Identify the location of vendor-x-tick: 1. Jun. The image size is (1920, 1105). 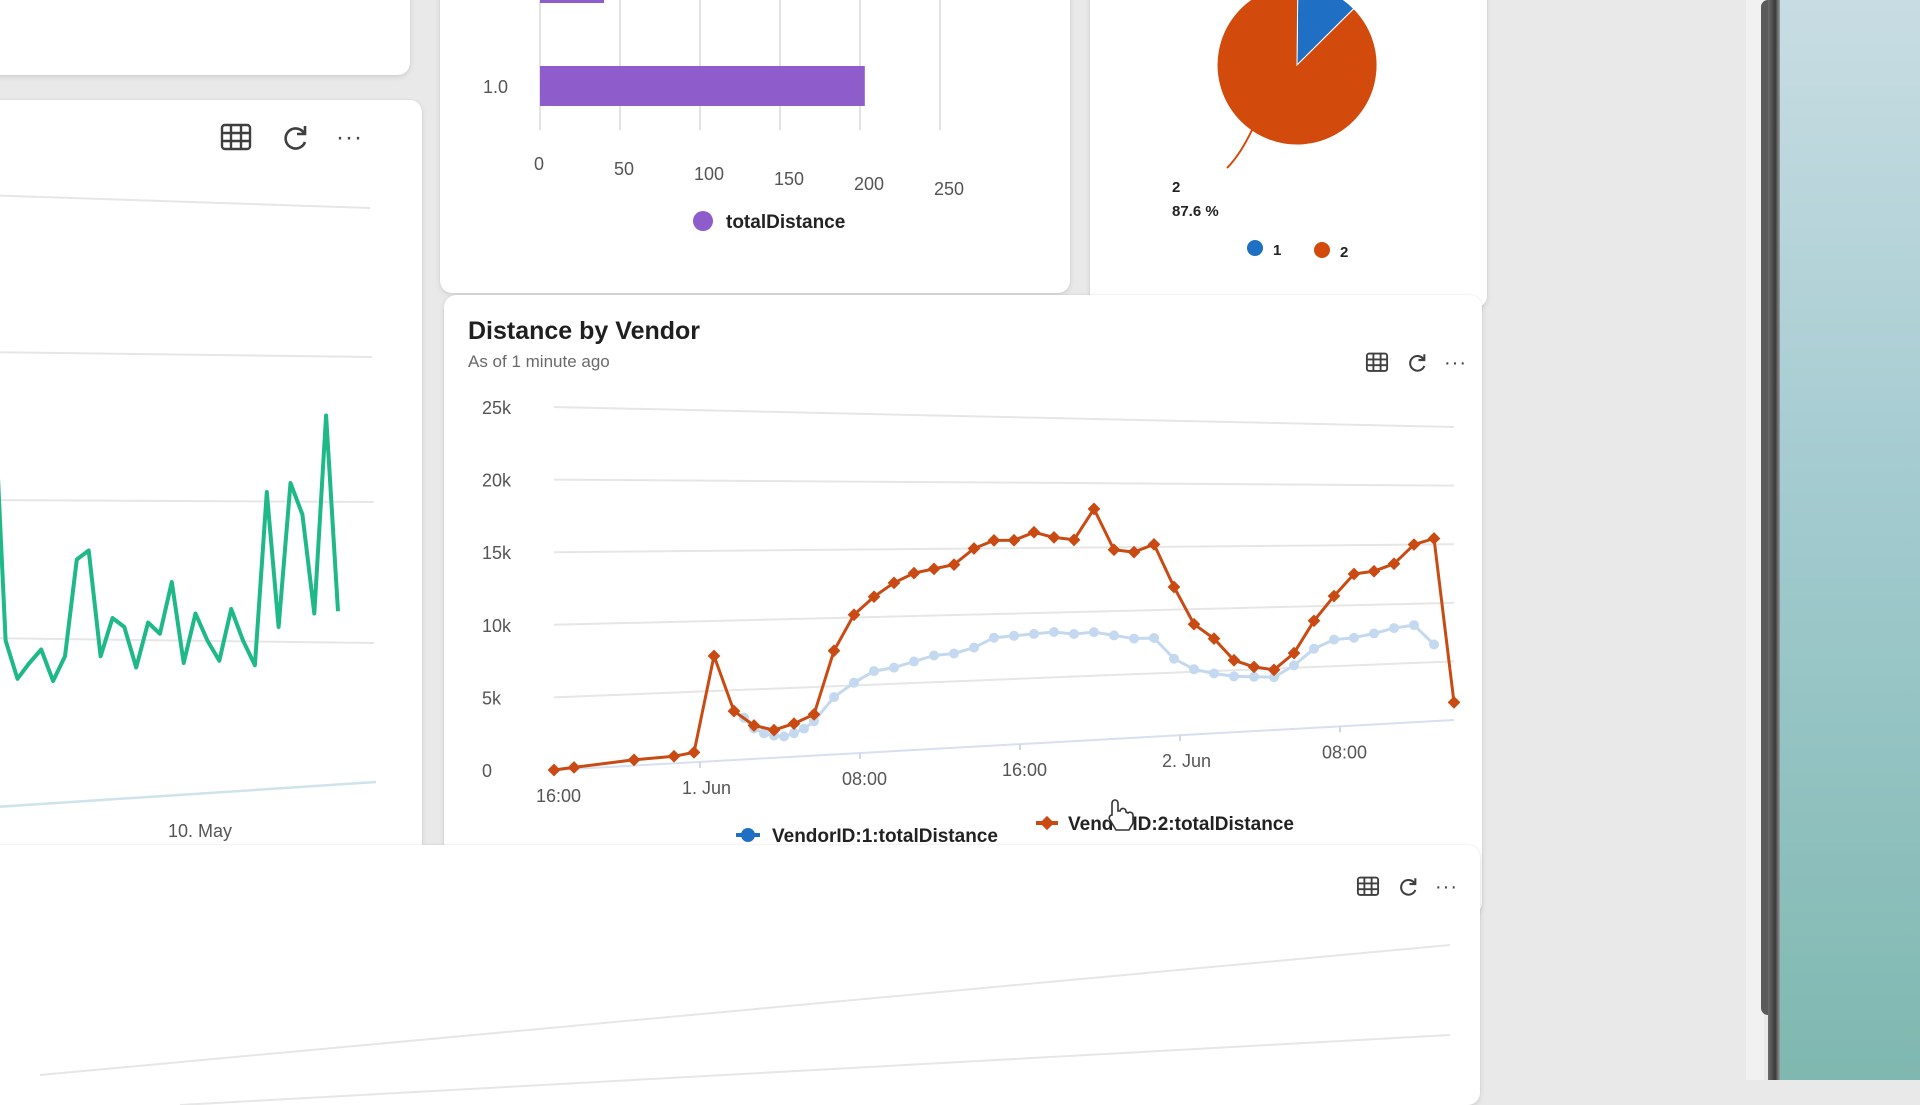
(706, 788).